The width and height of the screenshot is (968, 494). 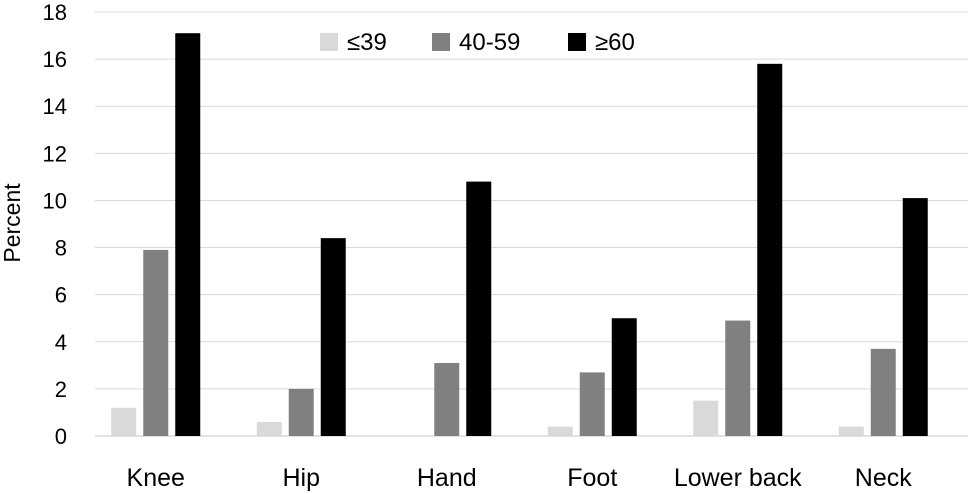 What do you see at coordinates (615, 42) in the screenshot?
I see `legend-label: ≥60` at bounding box center [615, 42].